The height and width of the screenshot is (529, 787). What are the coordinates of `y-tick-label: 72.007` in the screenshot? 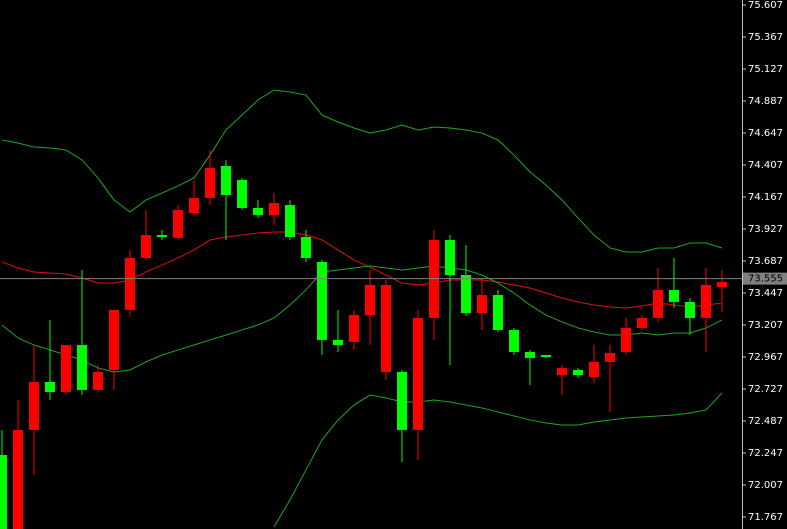 It's located at (765, 485).